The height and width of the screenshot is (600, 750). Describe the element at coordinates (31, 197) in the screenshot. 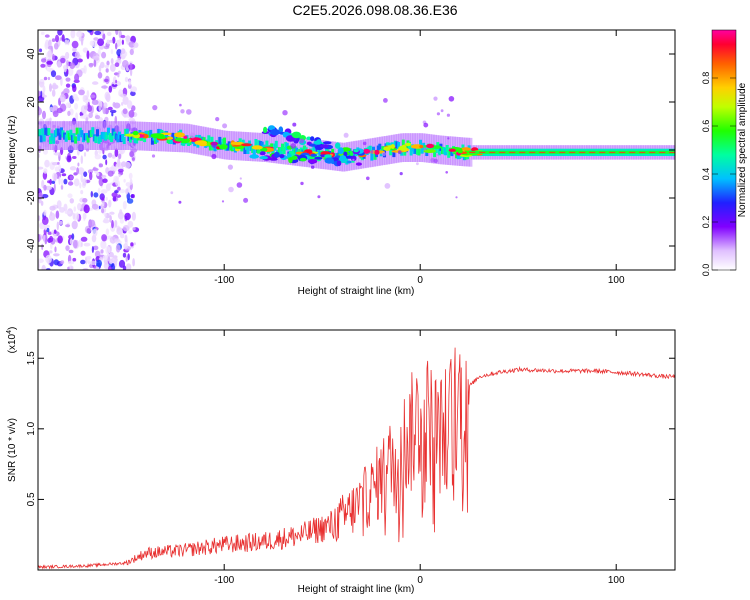

I see `y-tick-label: -20` at that location.